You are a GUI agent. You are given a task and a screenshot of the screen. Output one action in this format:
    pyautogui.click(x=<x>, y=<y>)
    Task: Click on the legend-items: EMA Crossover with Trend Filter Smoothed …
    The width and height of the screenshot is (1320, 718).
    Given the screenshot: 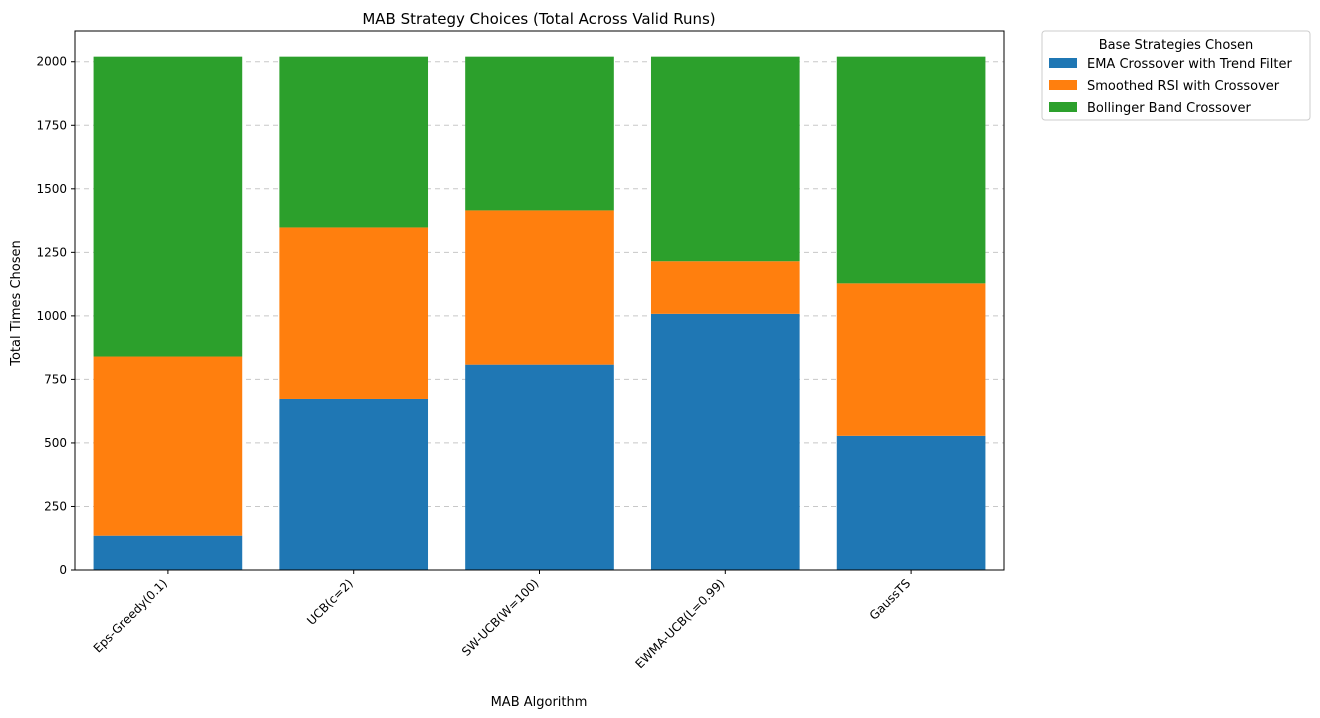 What is the action you would take?
    pyautogui.click(x=1170, y=86)
    